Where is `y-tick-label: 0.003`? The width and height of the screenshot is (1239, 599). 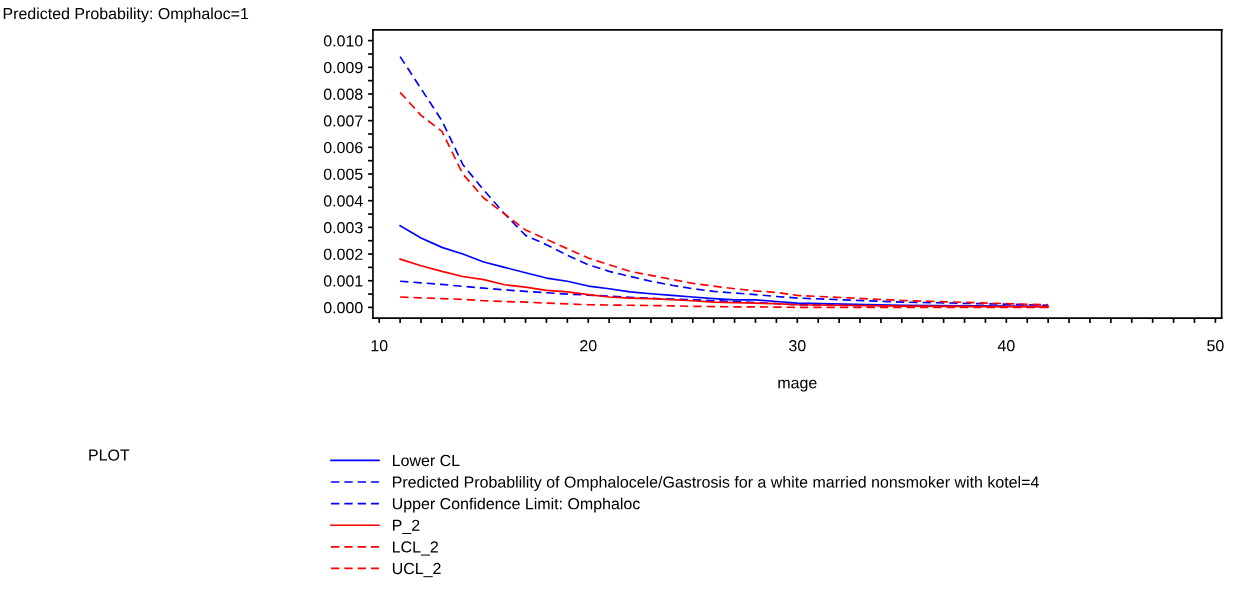
y-tick-label: 0.003 is located at coordinates (343, 228).